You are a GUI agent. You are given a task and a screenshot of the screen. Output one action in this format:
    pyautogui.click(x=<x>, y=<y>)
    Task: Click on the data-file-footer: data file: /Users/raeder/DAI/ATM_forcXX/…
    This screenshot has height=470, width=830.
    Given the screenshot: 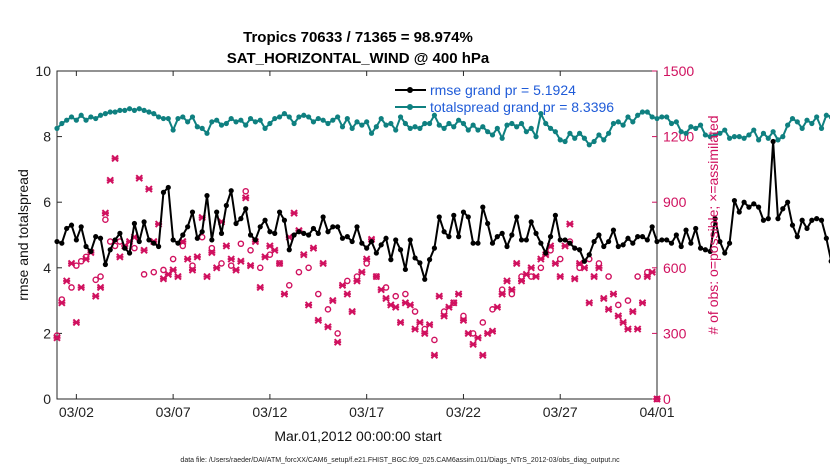 What is the action you would take?
    pyautogui.click(x=400, y=460)
    